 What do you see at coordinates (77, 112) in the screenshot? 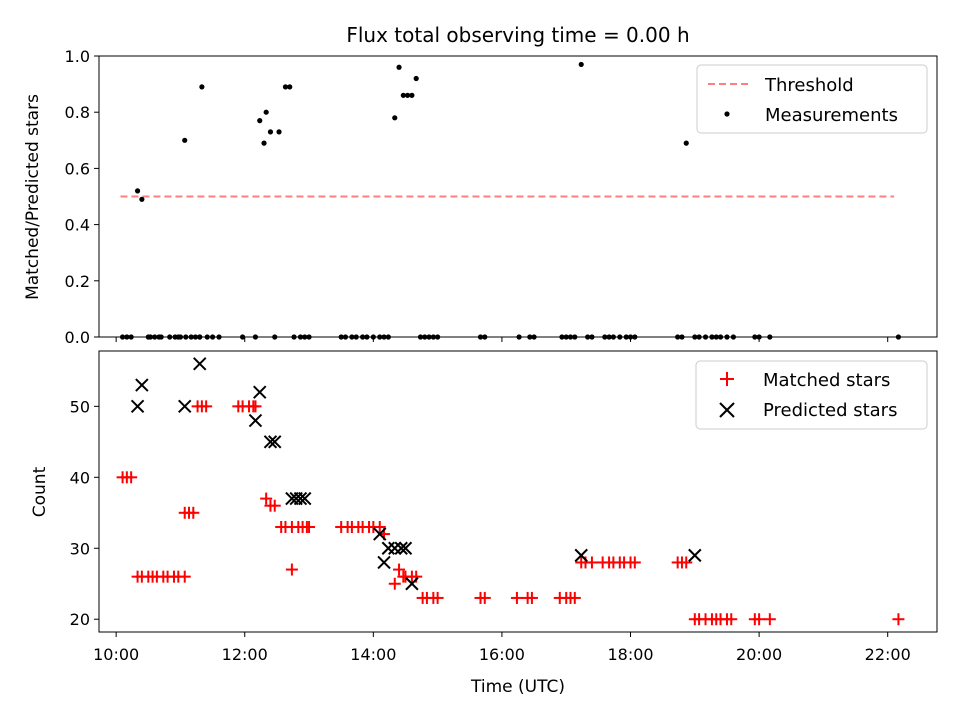
I see `top-y-tick-label: 0.8` at bounding box center [77, 112].